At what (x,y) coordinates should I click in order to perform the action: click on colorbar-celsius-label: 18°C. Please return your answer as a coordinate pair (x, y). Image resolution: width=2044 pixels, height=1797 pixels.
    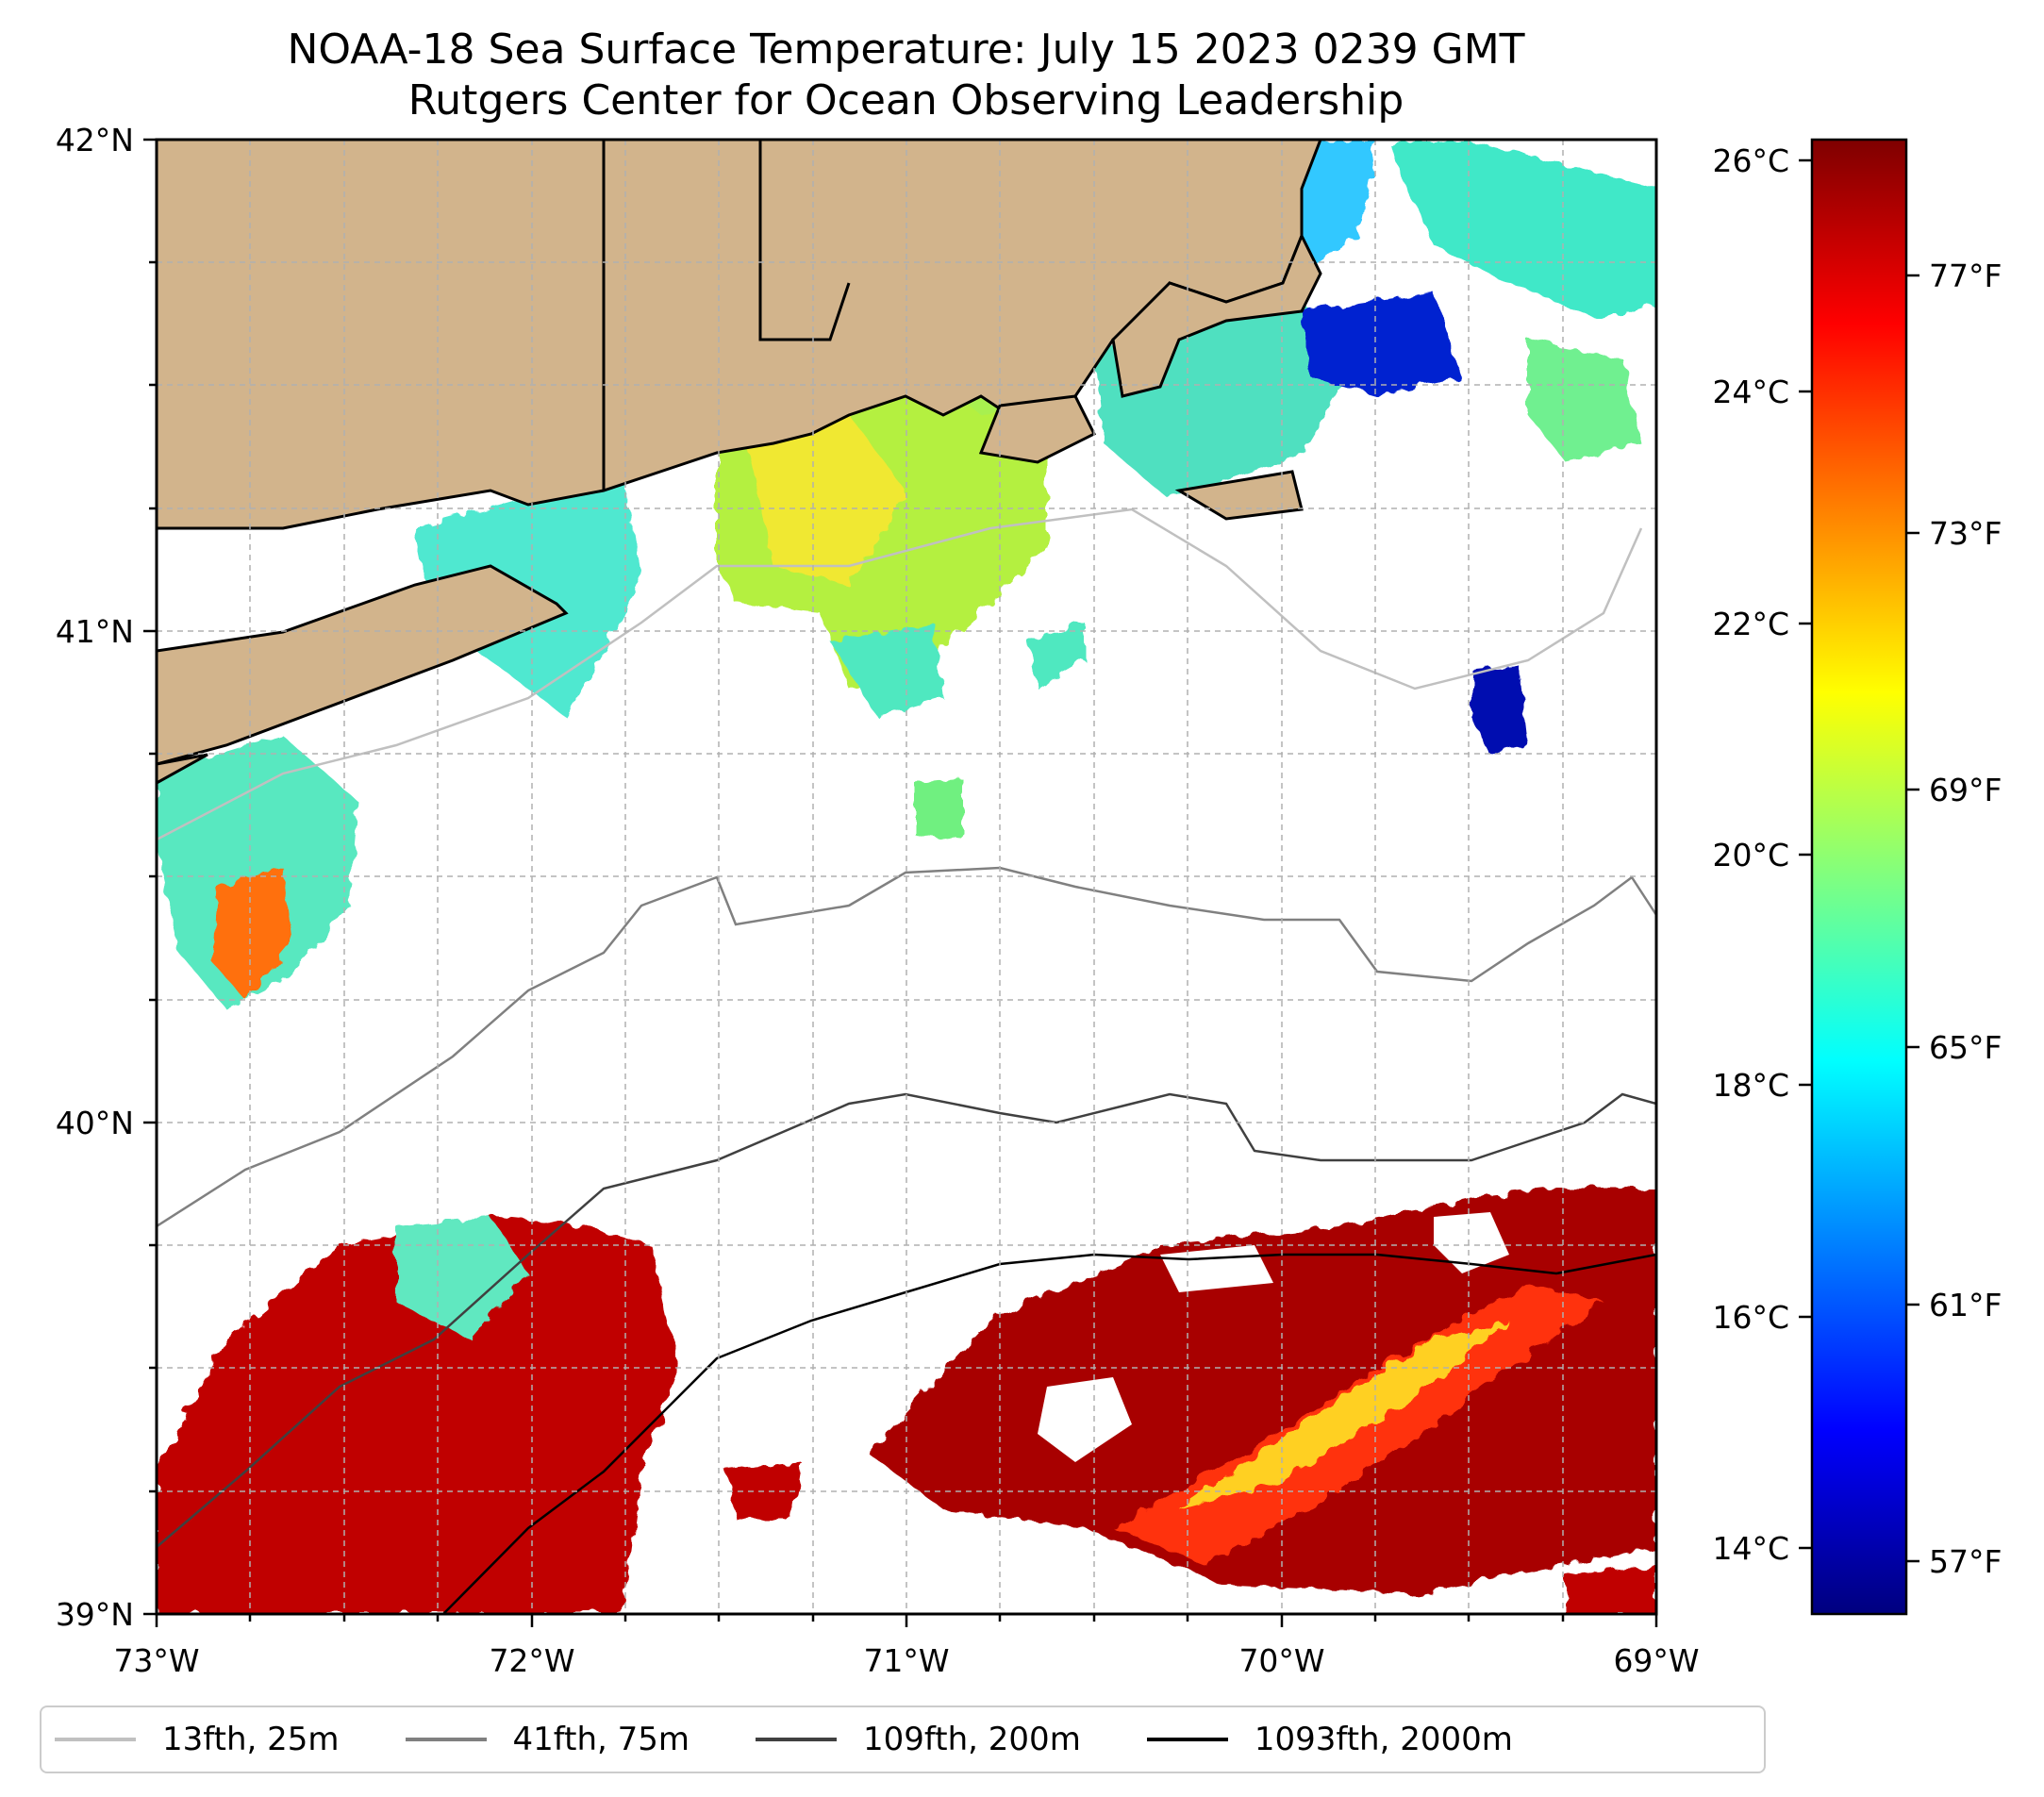
    Looking at the image, I should click on (1750, 1085).